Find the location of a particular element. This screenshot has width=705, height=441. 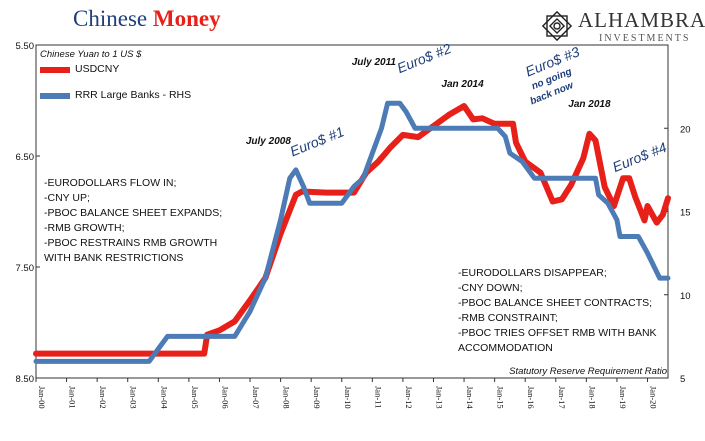

x-tick-label: Jan-04 is located at coordinates (164, 397).